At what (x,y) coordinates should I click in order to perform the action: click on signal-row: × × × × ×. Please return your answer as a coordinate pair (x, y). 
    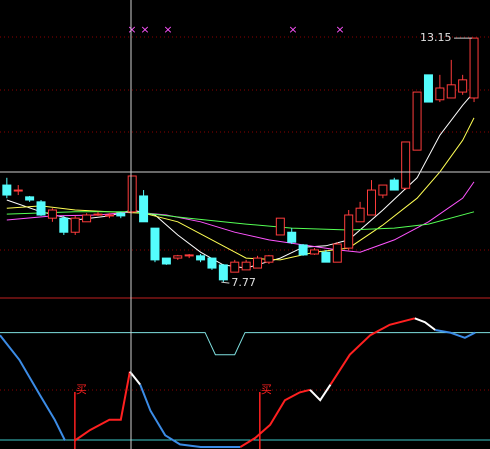
    Looking at the image, I should click on (235, 29).